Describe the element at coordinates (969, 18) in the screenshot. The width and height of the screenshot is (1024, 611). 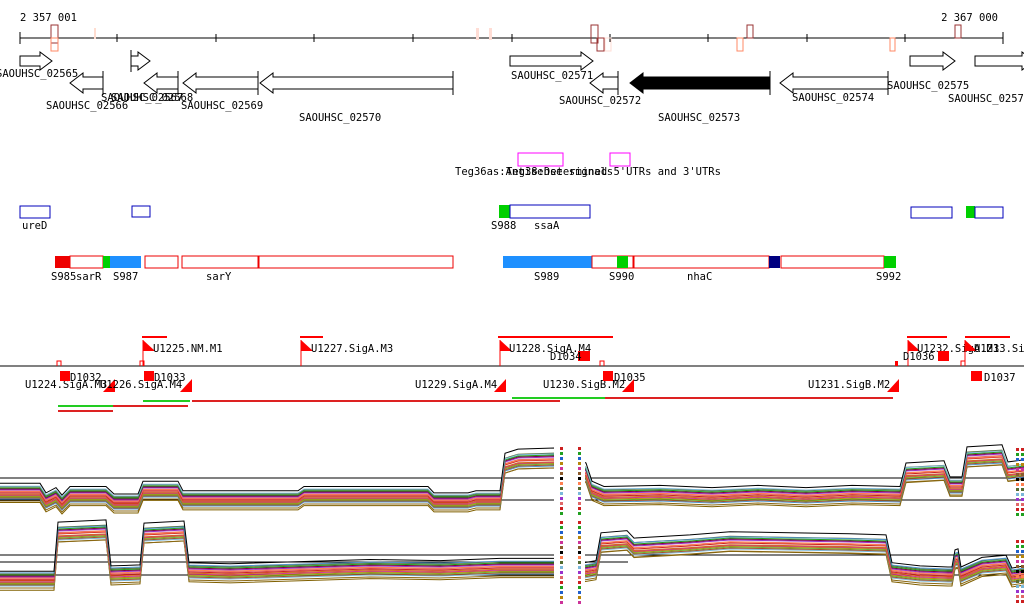
I see `ruler-right-coordinate: 2 367 000` at that location.